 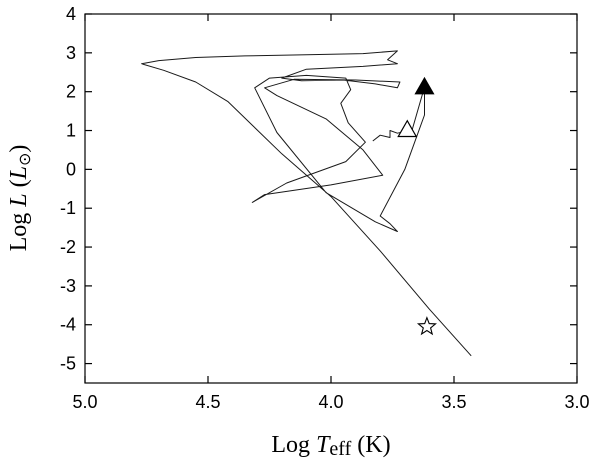 I want to click on open-star-marker, so click(x=426, y=326).